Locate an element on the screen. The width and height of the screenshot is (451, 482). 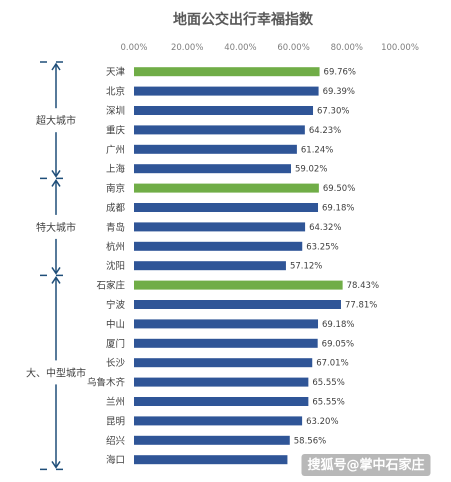
category-label: 天津 is located at coordinates (116, 72).